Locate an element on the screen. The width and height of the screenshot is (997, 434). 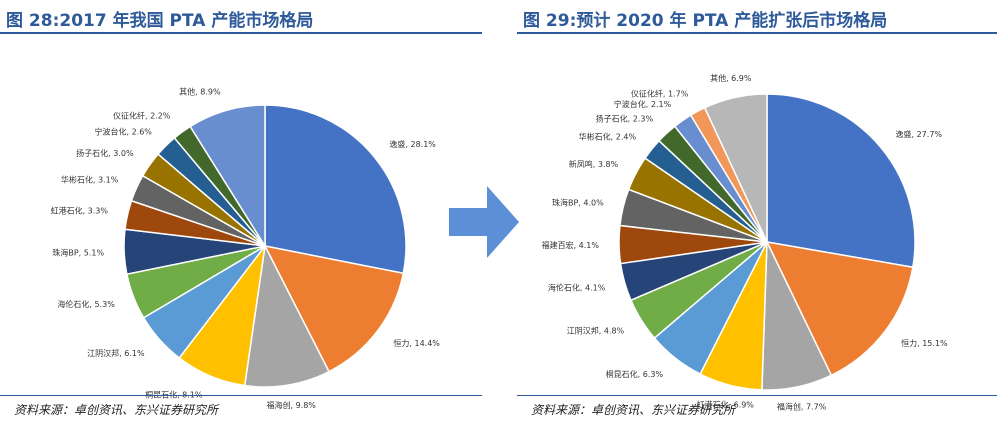
slice-percent: 2.4% is located at coordinates (626, 137).